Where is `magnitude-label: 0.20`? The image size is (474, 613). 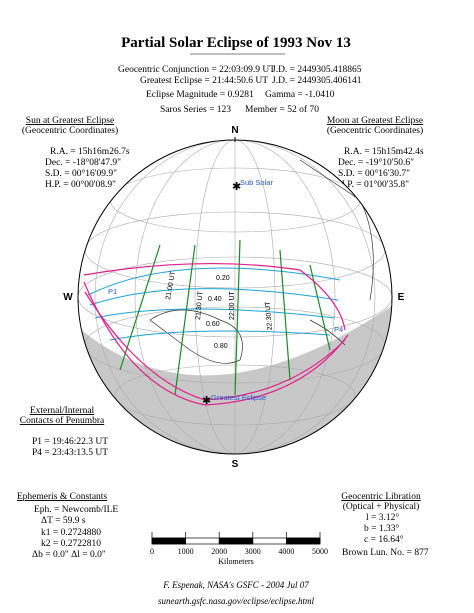 magnitude-label: 0.20 is located at coordinates (223, 278).